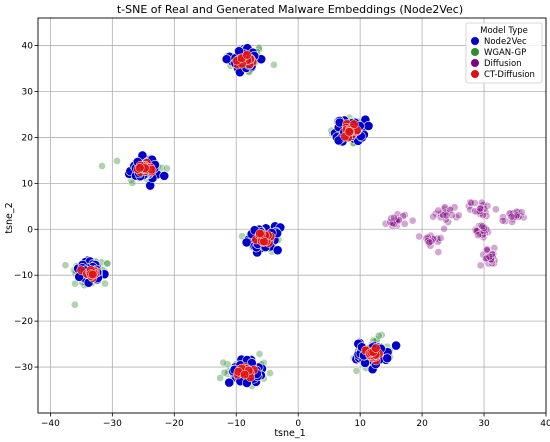 The image size is (550, 442). Describe the element at coordinates (28, 184) in the screenshot. I see `y-tick-label: 10` at that location.